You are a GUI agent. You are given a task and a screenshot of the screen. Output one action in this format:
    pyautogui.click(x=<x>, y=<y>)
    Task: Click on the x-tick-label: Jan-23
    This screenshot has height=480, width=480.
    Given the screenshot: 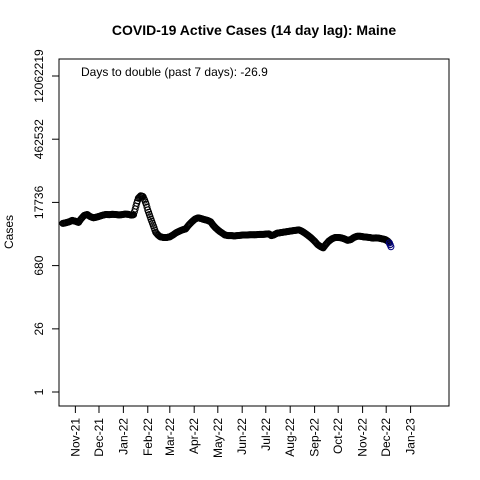 What is the action you would take?
    pyautogui.click(x=411, y=436)
    